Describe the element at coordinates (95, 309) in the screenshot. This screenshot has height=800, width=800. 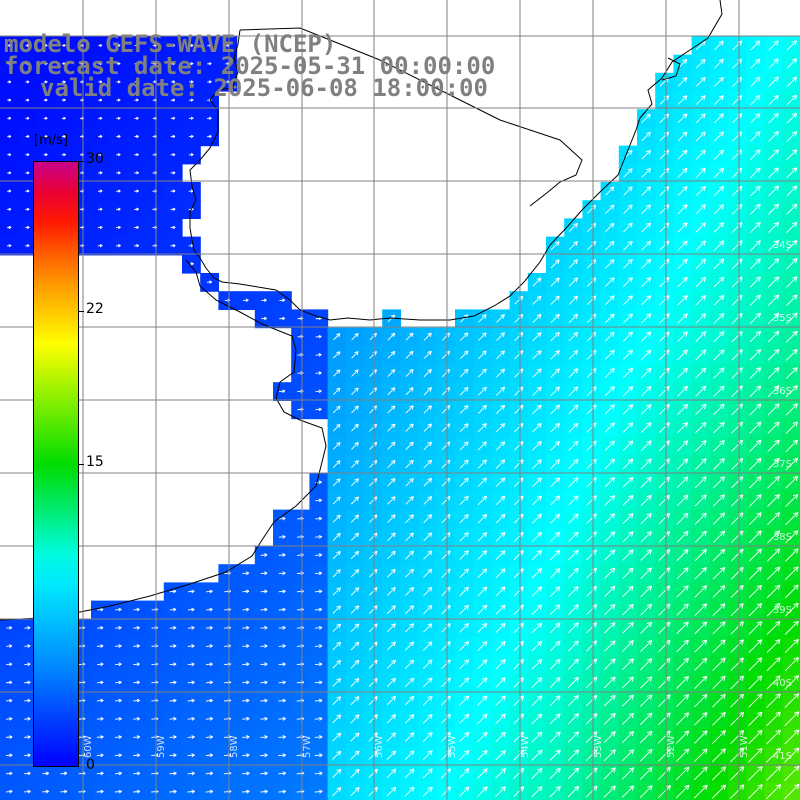
I see `colorbar-tick-22: 22` at that location.